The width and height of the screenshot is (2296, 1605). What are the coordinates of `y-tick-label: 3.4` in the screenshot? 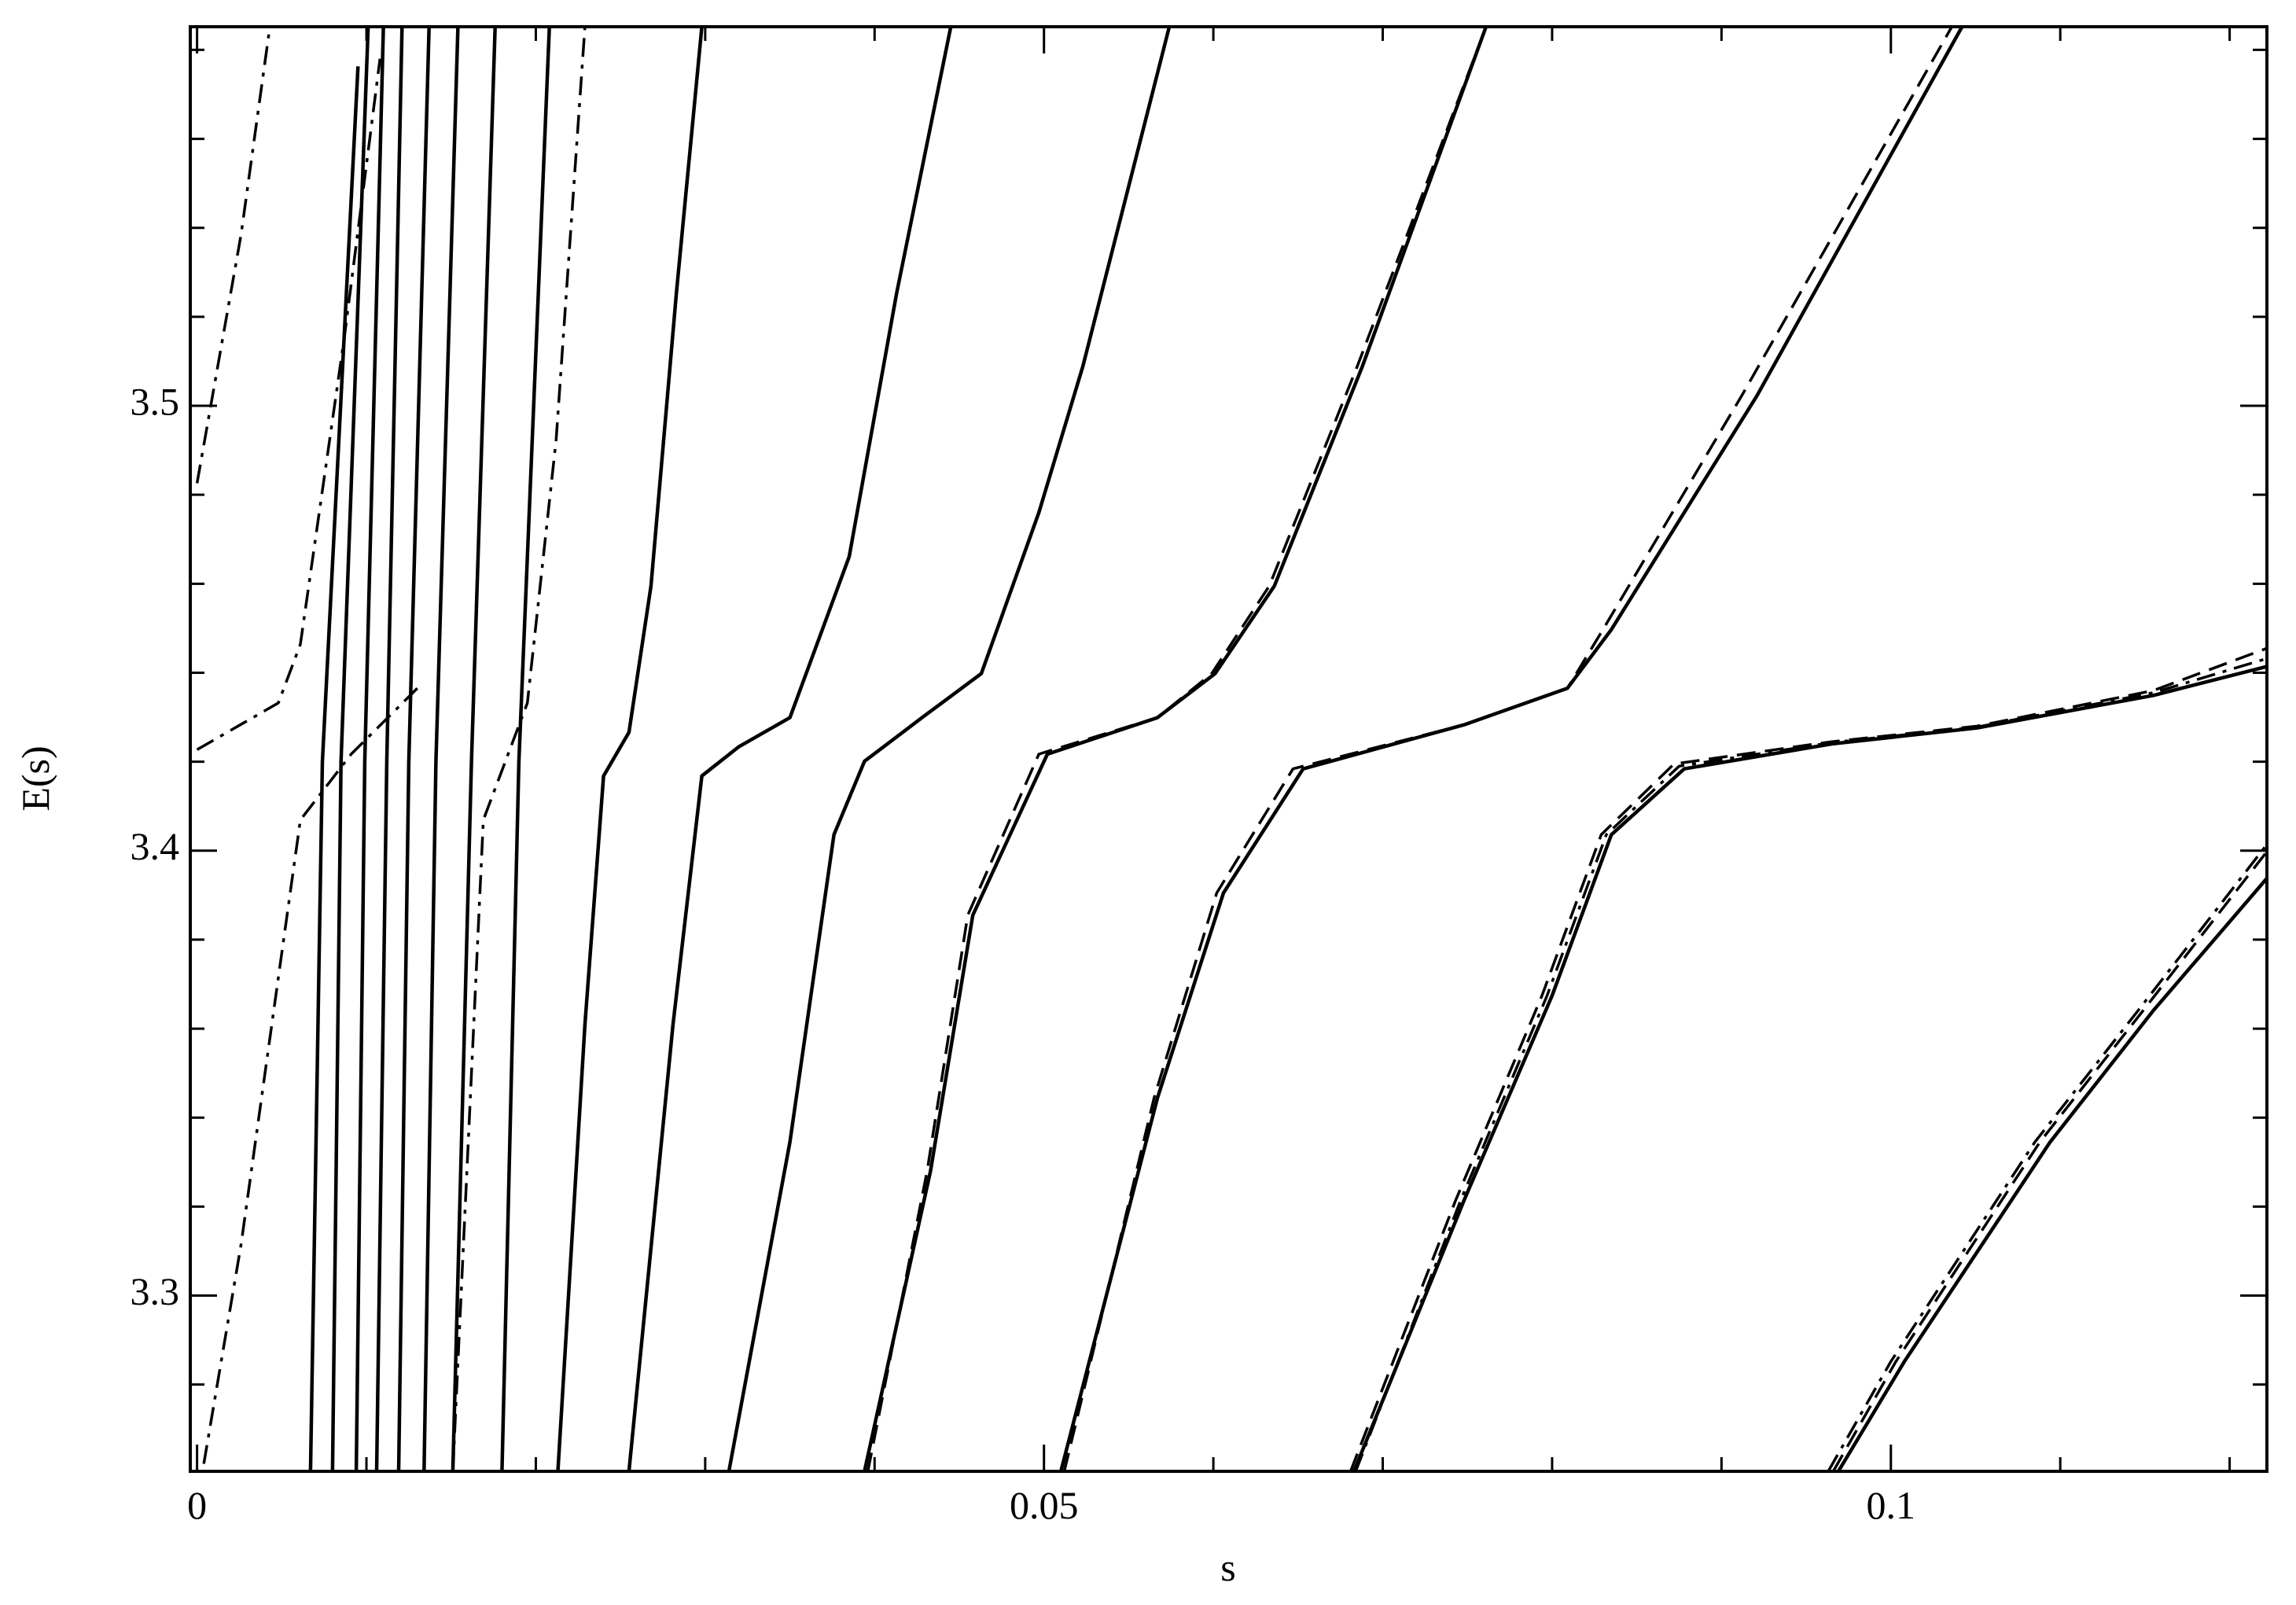 It's located at (155, 846).